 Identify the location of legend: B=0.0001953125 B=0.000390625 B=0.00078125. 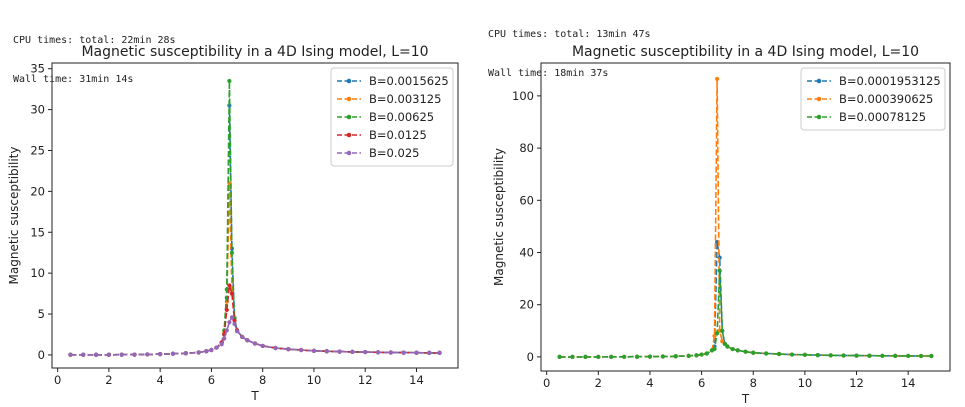
(873, 99).